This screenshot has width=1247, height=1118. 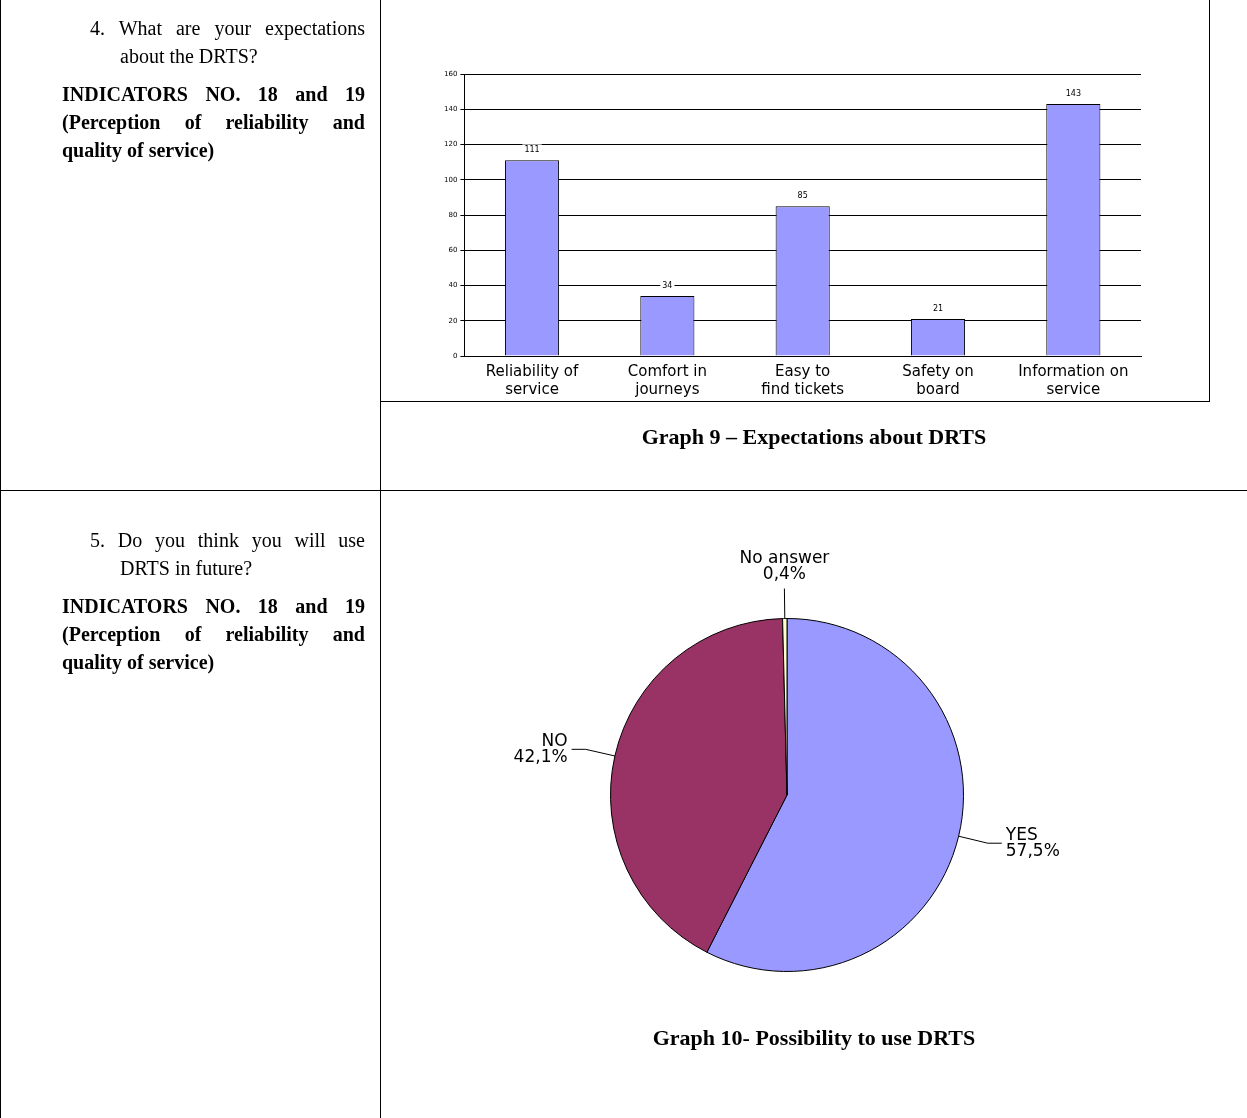 What do you see at coordinates (938, 379) in the screenshot?
I see `x-tick-label: Safety on board` at bounding box center [938, 379].